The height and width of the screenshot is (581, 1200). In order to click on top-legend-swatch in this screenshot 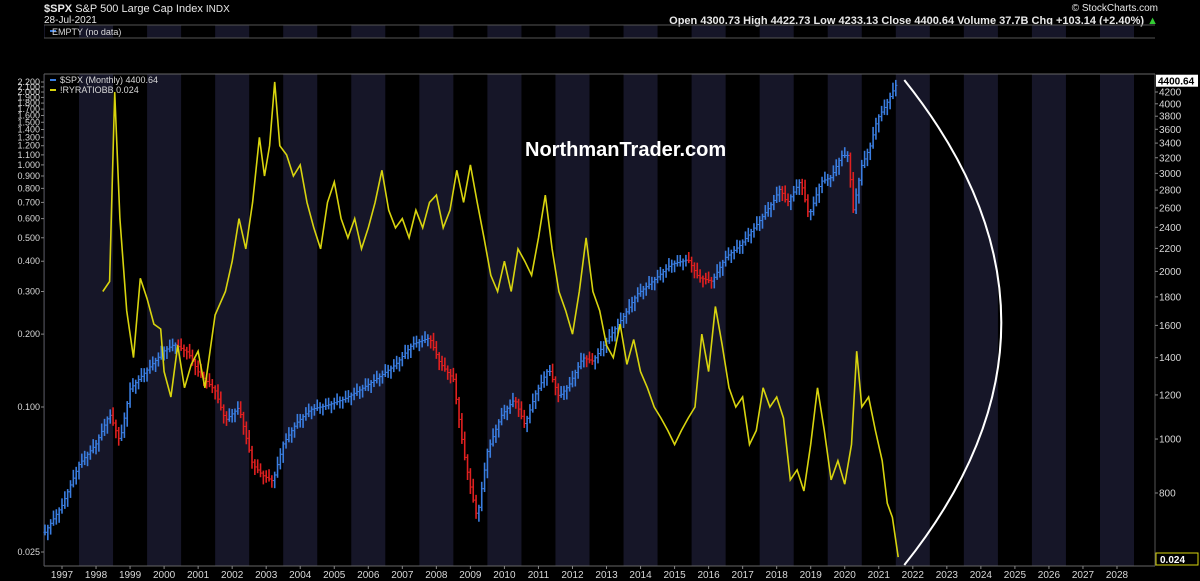, I will do `click(53, 31)`.